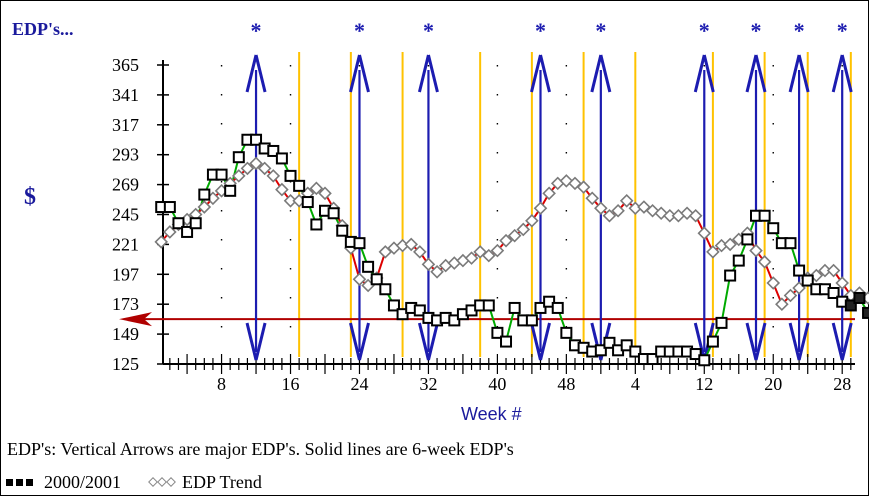 The image size is (869, 496). Describe the element at coordinates (162, 482) in the screenshot. I see `legend-diamond-icon` at that location.